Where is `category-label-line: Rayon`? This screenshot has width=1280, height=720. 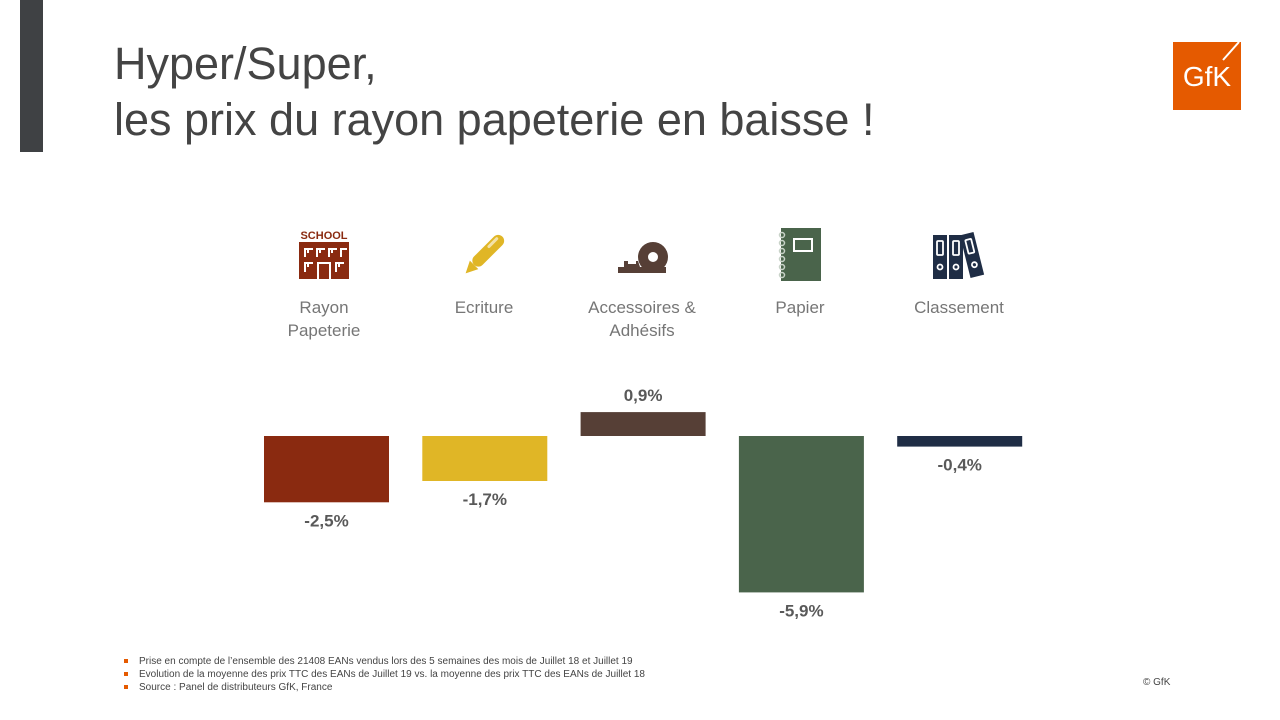
category-label-line: Rayon is located at coordinates (324, 307).